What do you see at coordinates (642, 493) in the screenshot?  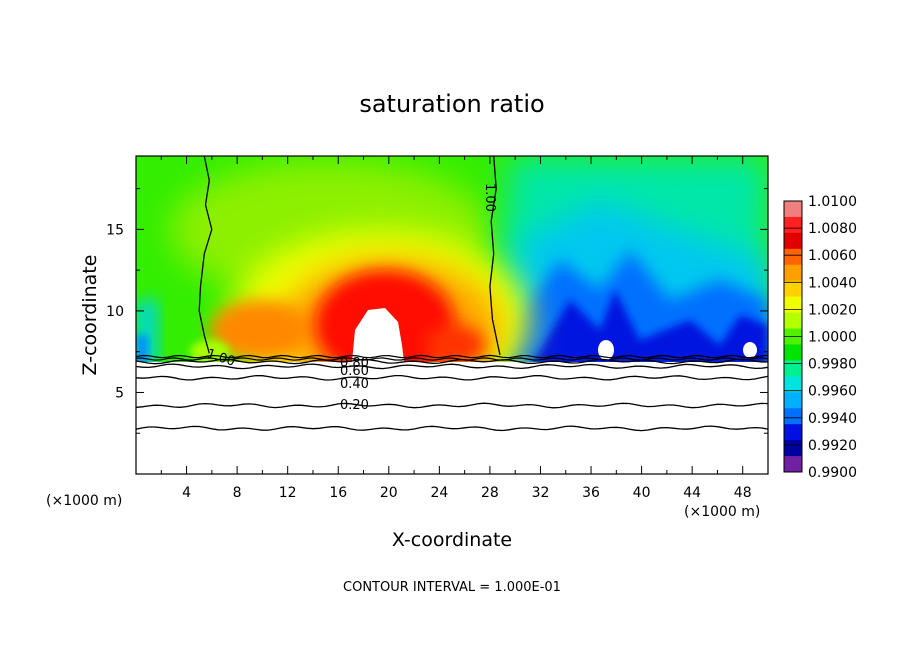 I see `x-tick-label: 40` at bounding box center [642, 493].